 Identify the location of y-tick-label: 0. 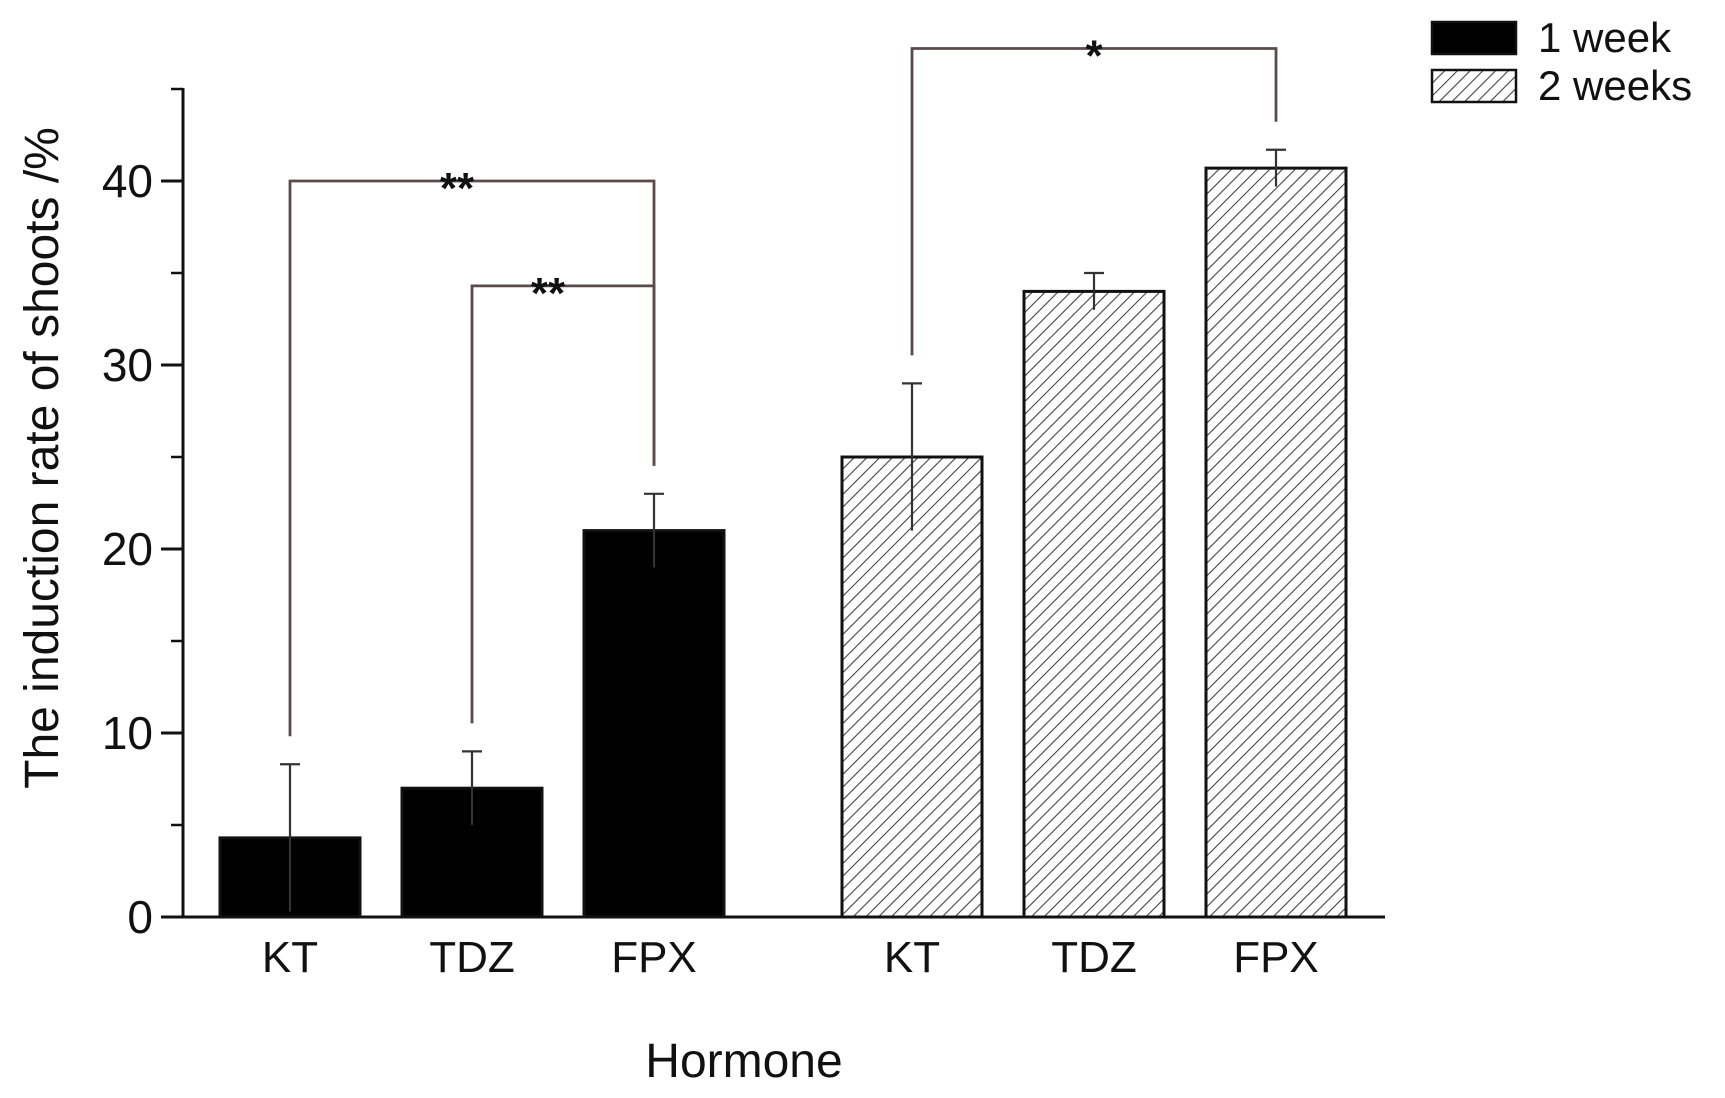
(140, 917).